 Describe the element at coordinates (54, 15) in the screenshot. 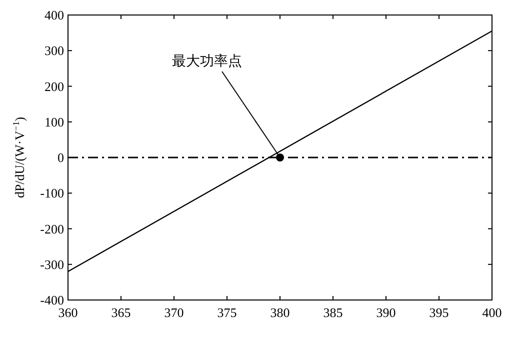

I see `y-tick-label: 400` at that location.